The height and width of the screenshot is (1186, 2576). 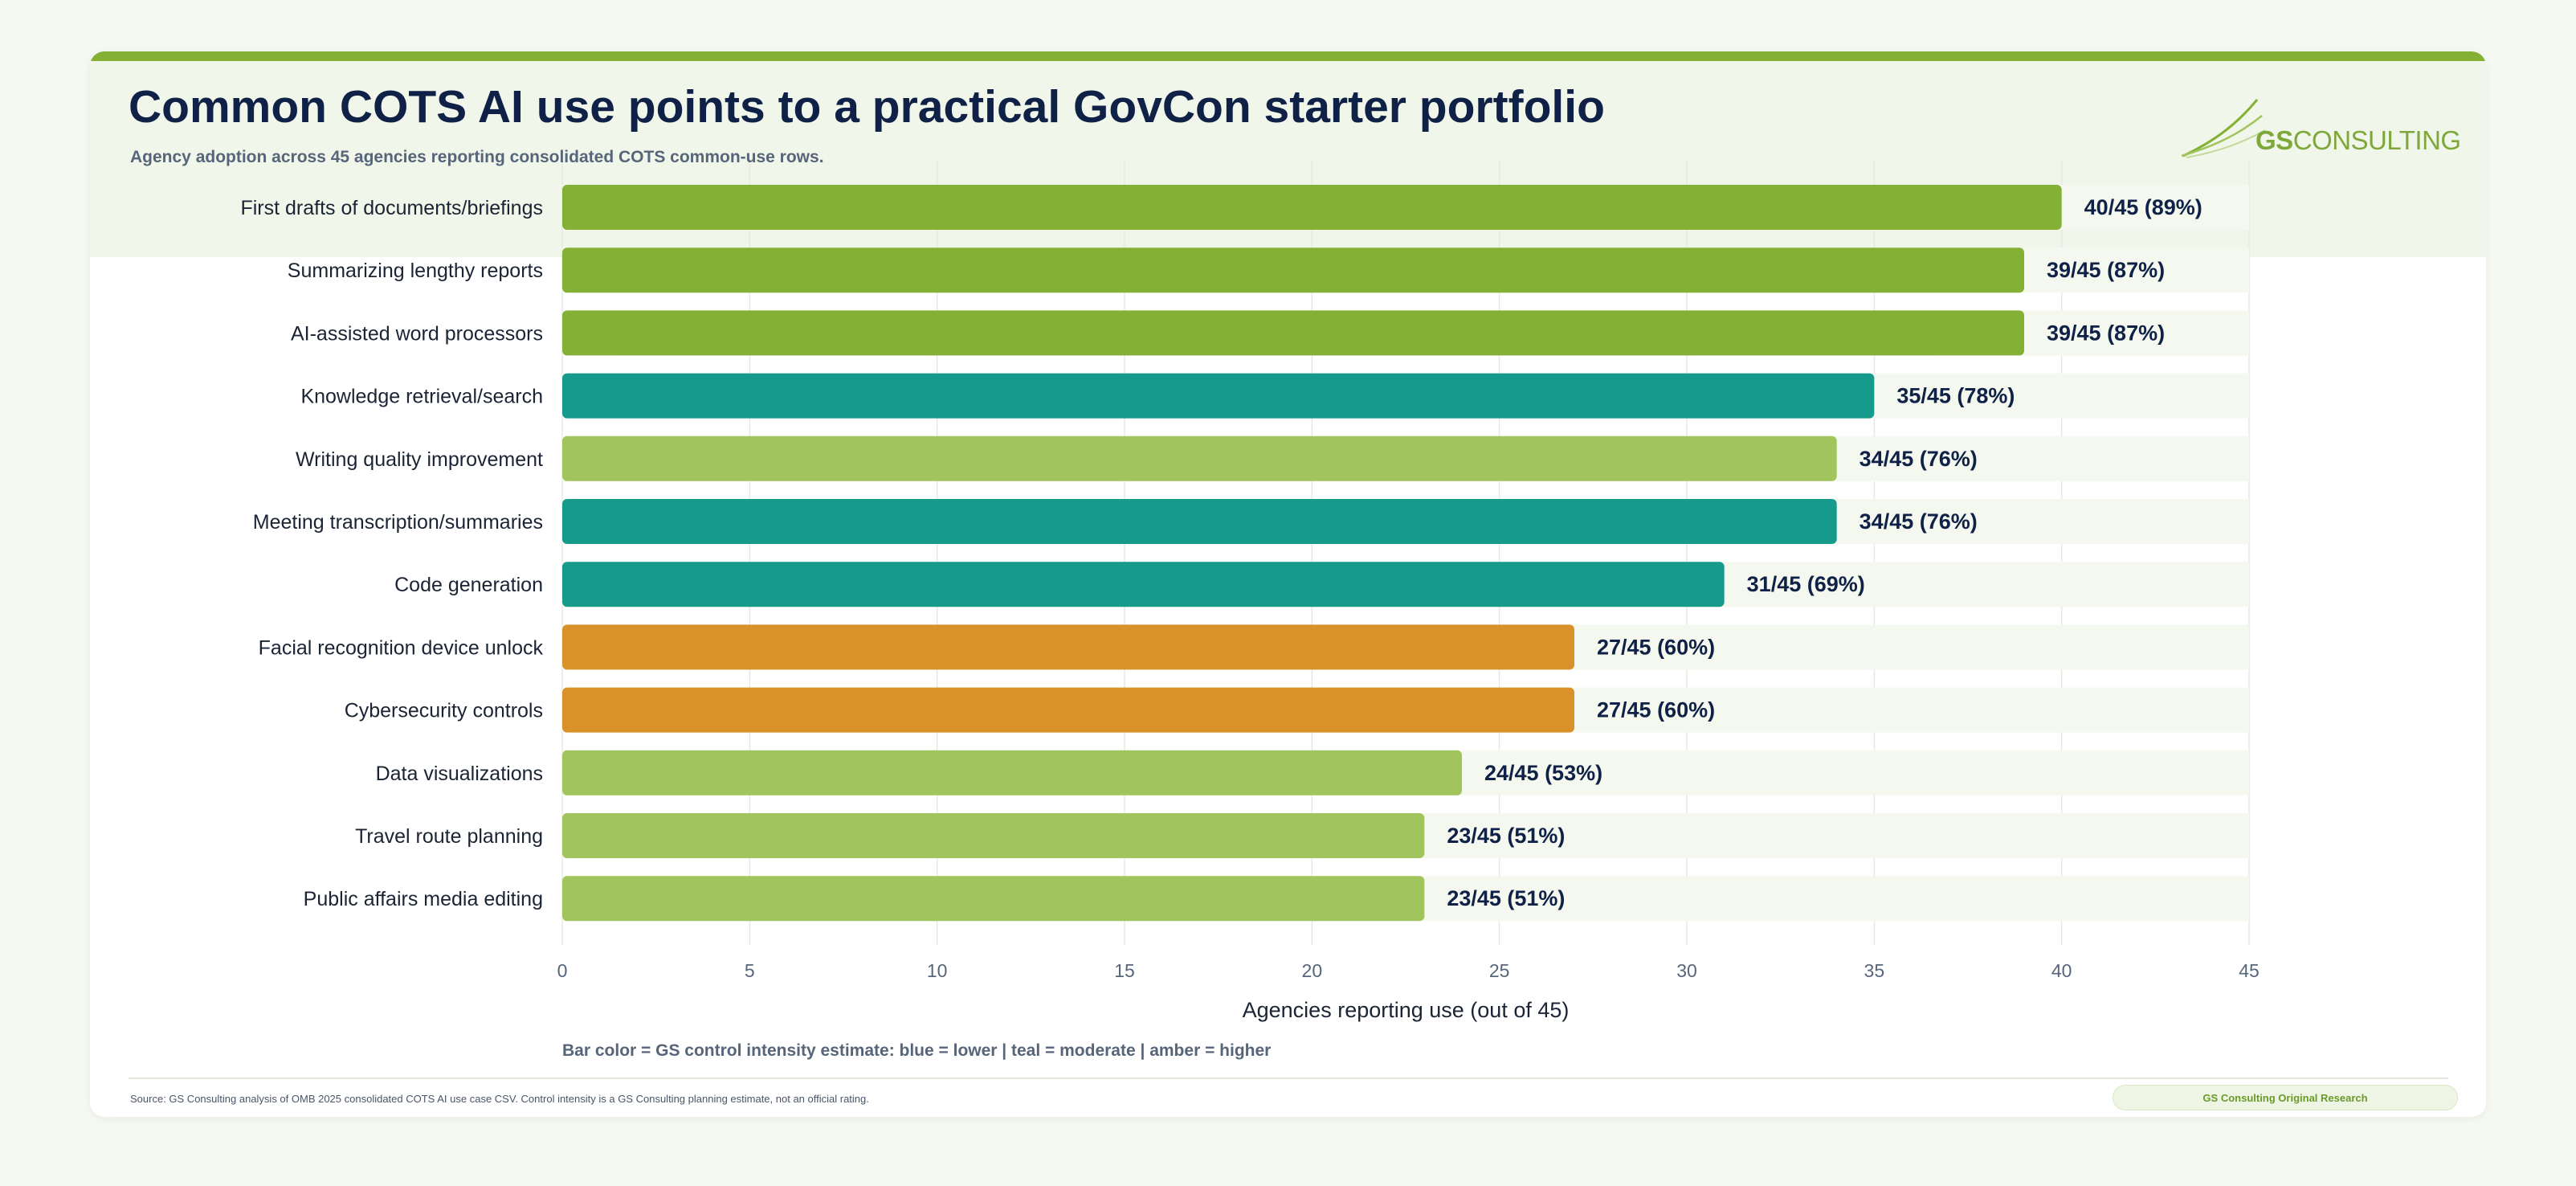 What do you see at coordinates (2223, 128) in the screenshot?
I see `gs-consulting-logo-swoosh-icon` at bounding box center [2223, 128].